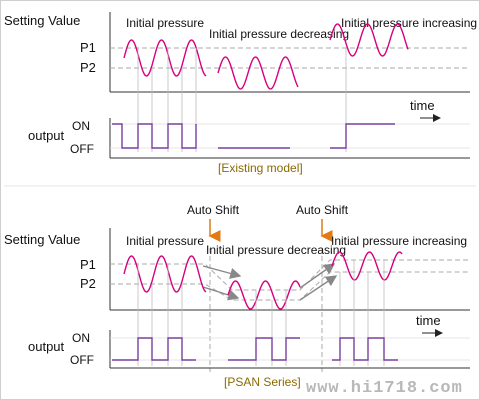  What do you see at coordinates (88, 283) in the screenshot?
I see `bottom-p2-label: P2` at bounding box center [88, 283].